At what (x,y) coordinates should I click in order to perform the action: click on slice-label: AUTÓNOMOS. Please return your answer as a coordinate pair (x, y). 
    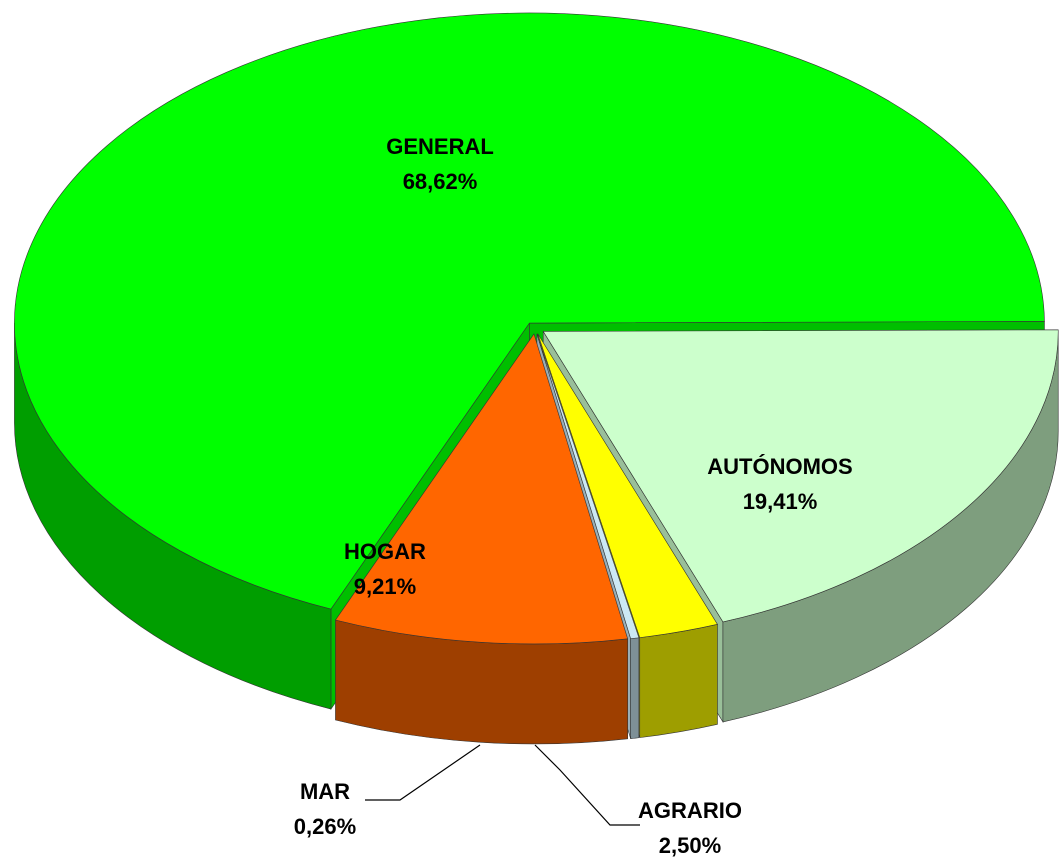
    Looking at the image, I should click on (779, 466).